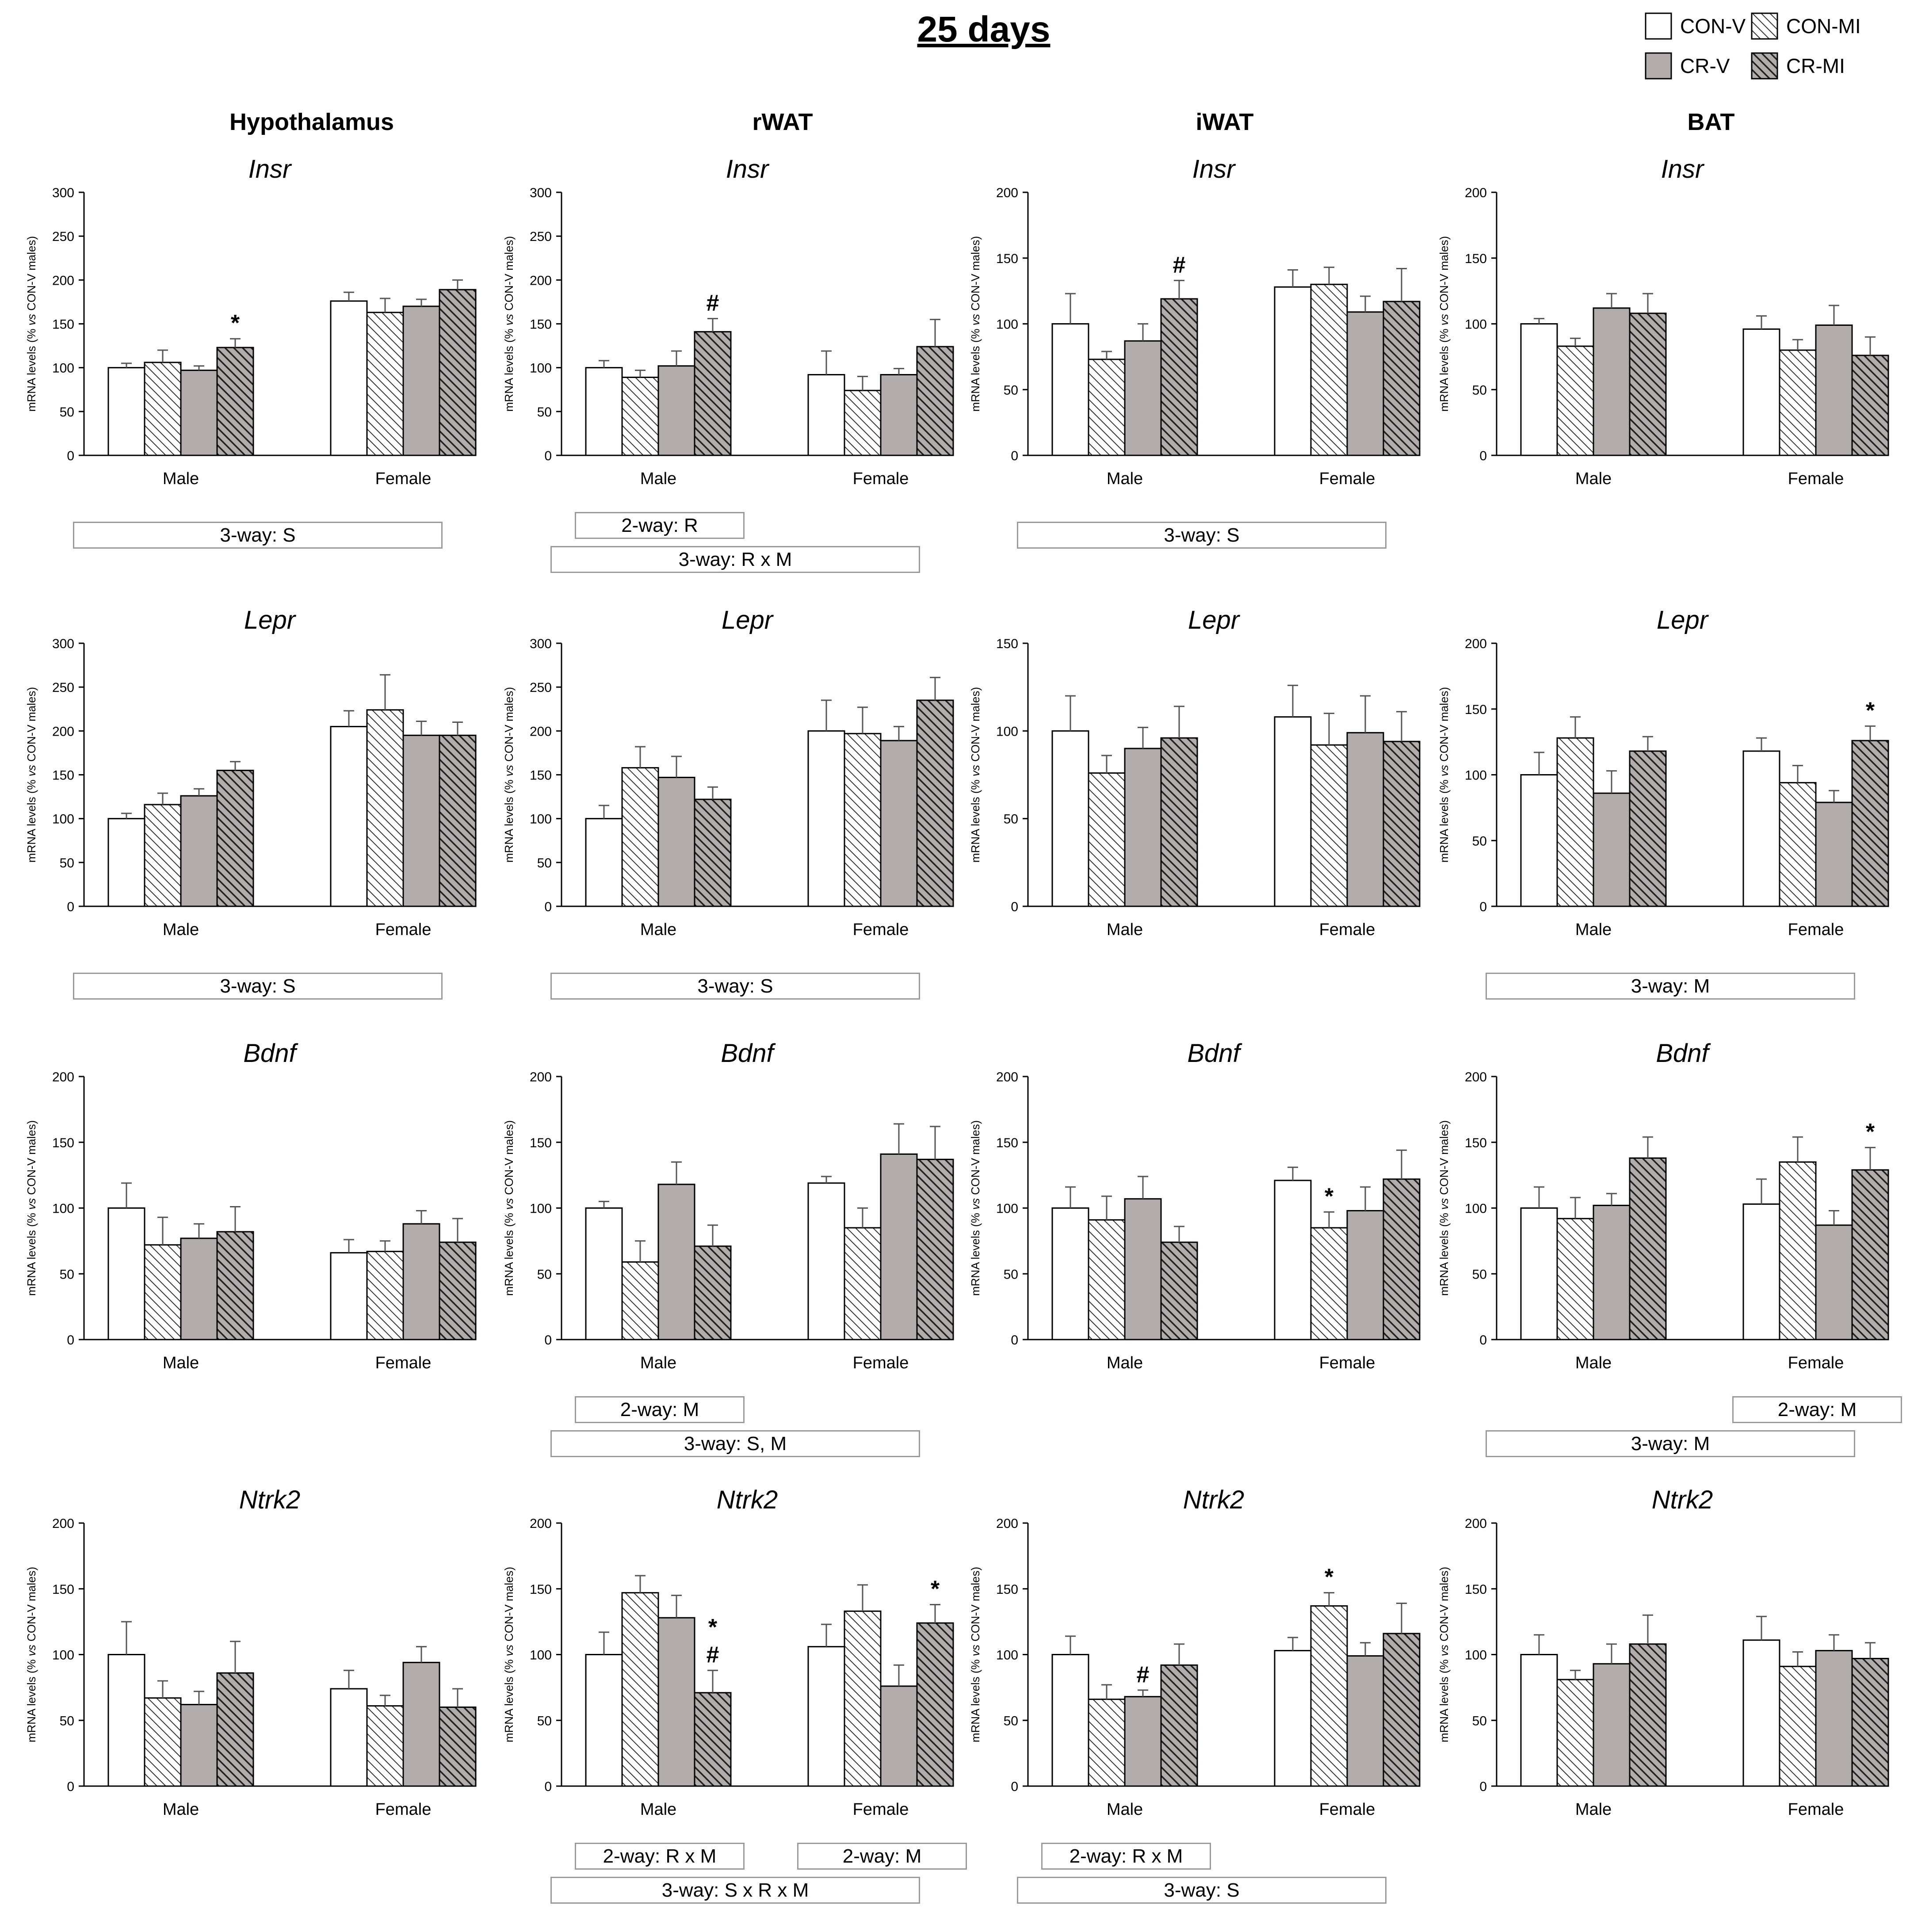 Image resolution: width=1910 pixels, height=1932 pixels. I want to click on stat-box: 2-way: M, so click(882, 1856).